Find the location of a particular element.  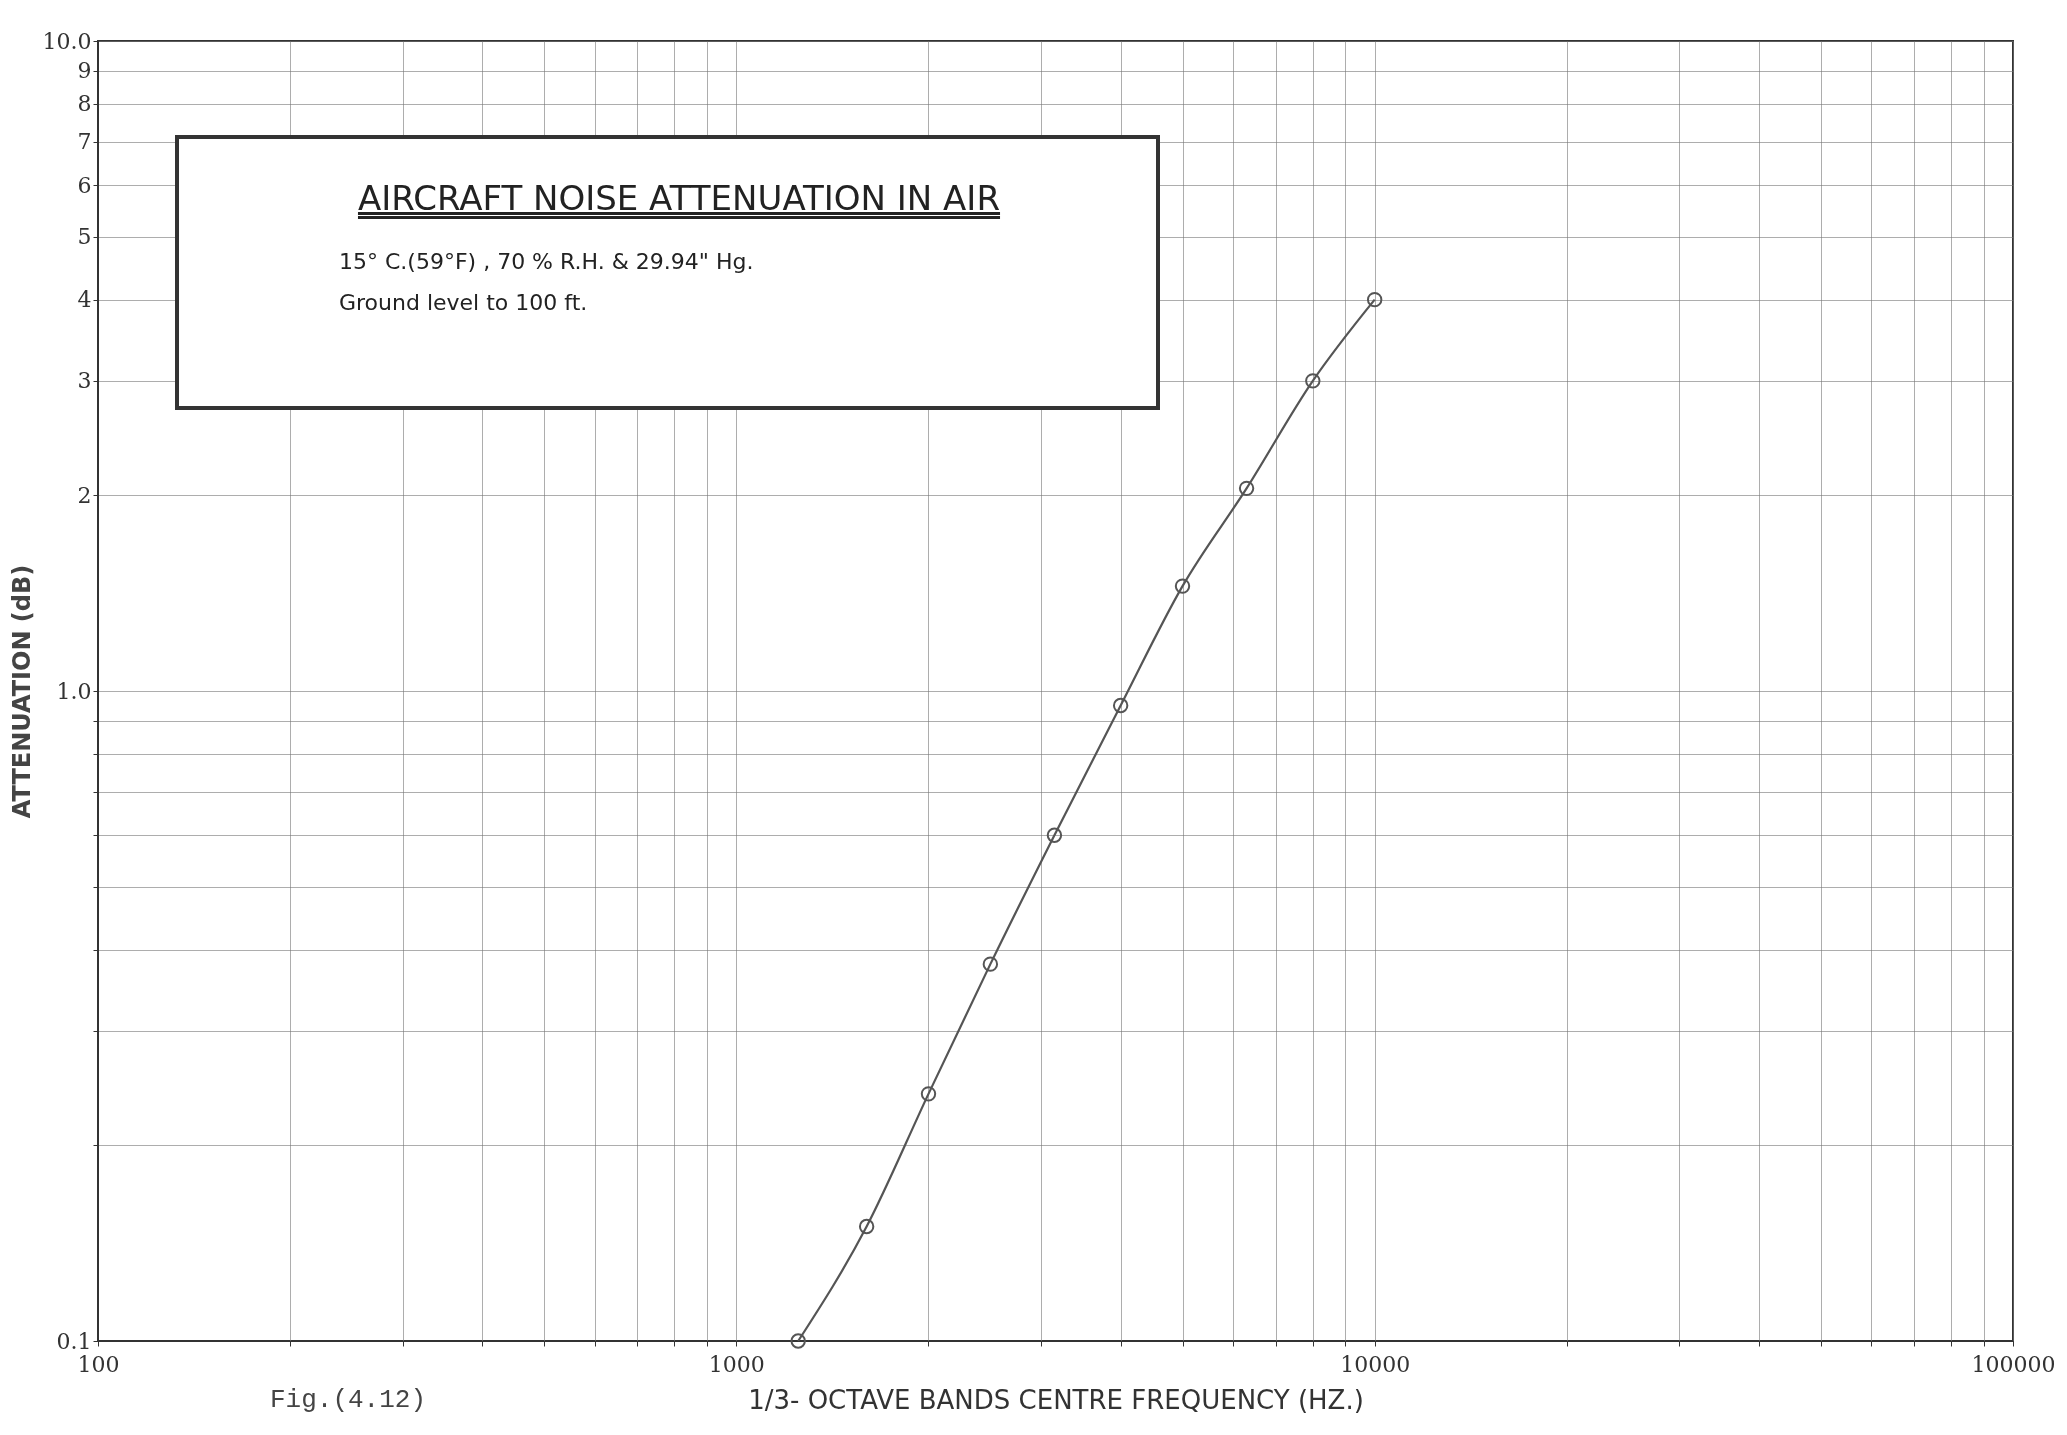

y-tick-label: 10.0 is located at coordinates (67, 41).